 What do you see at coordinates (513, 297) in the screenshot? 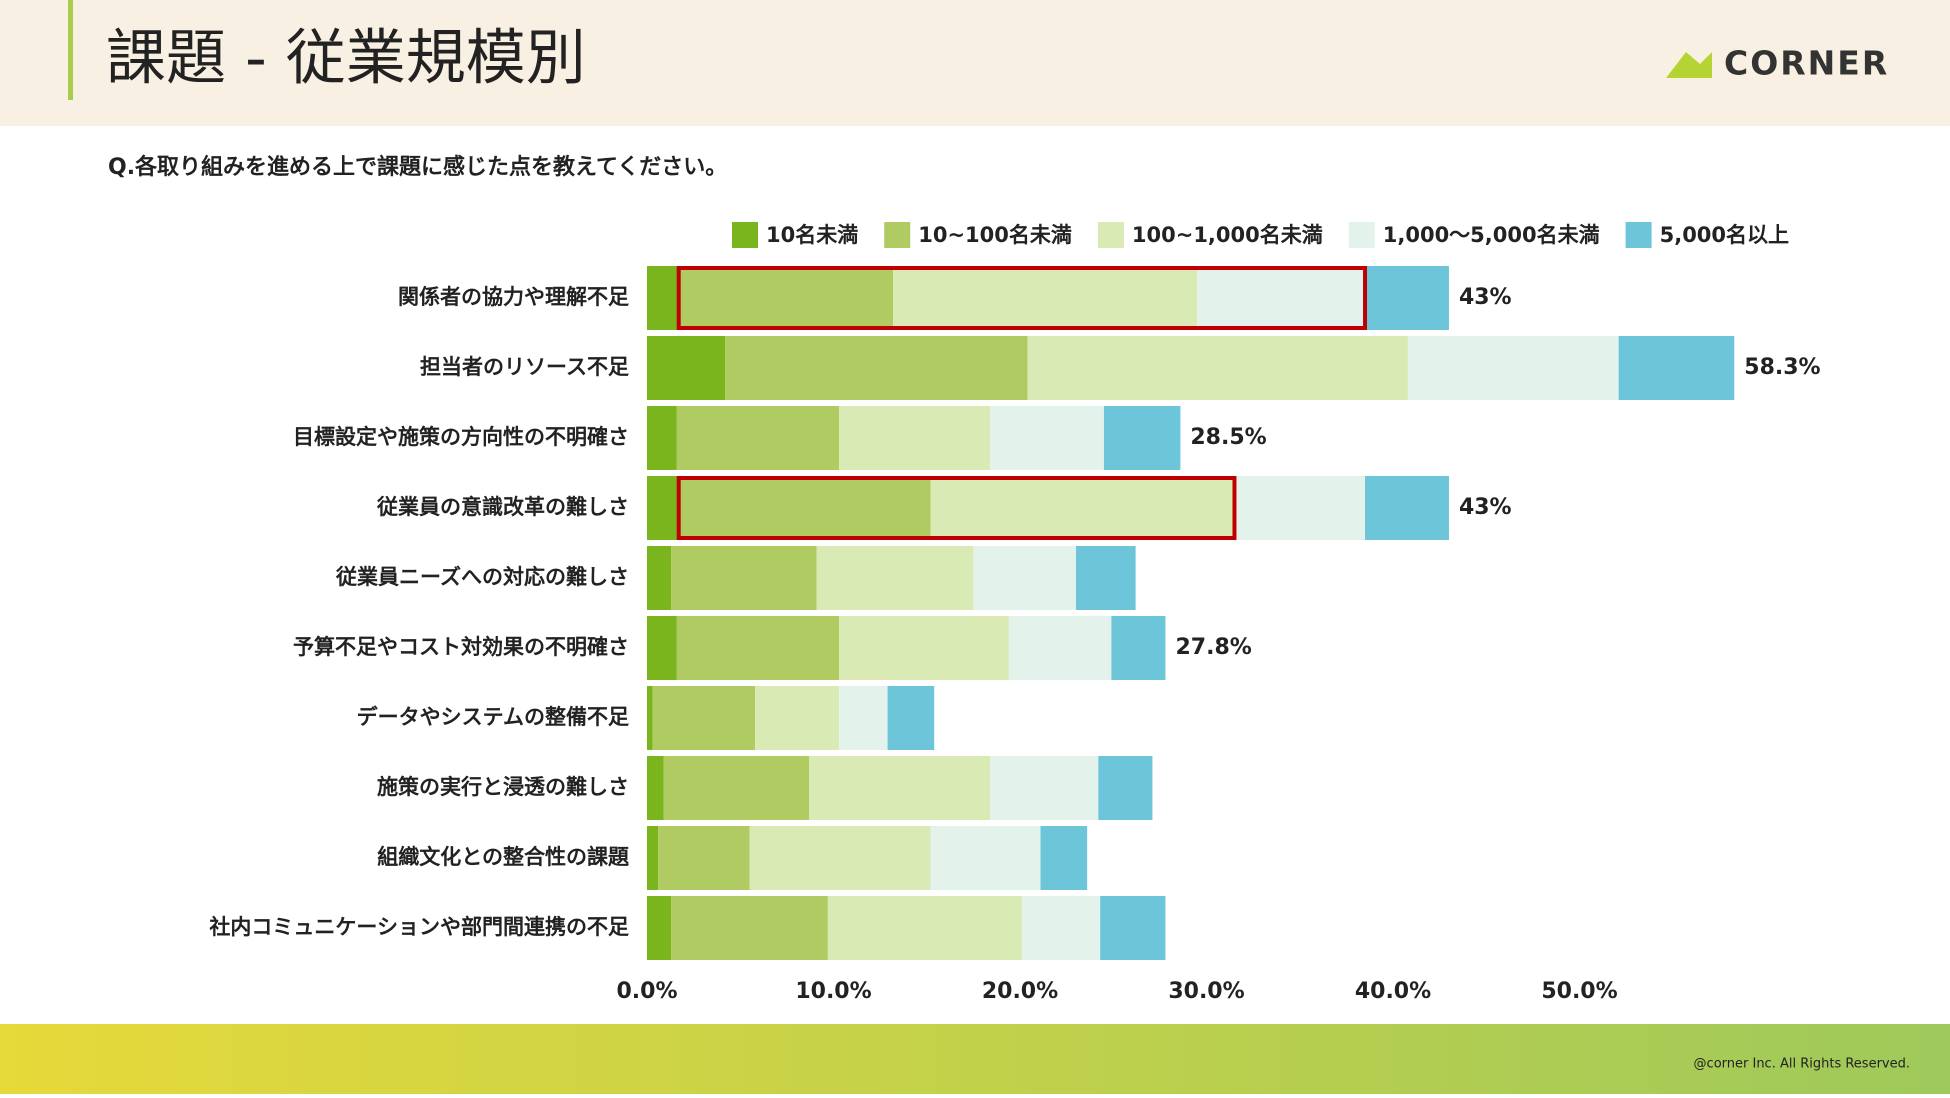
I see `category-label: 関係者の協力や理解不足` at bounding box center [513, 297].